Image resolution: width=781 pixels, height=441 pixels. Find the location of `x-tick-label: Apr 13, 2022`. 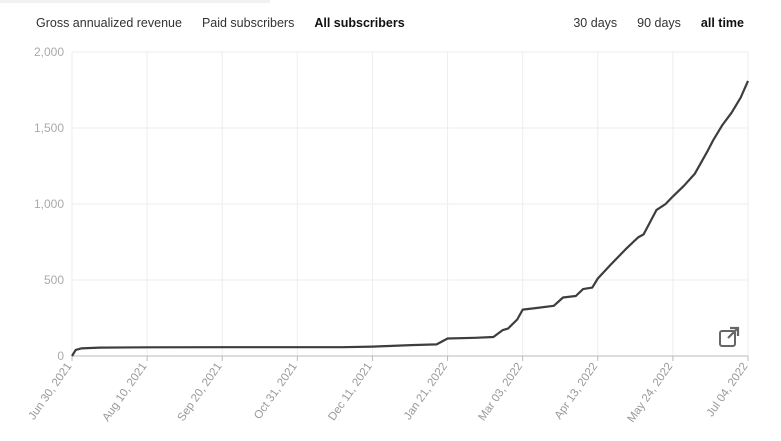

x-tick-label: Apr 13, 2022 is located at coordinates (577, 391).